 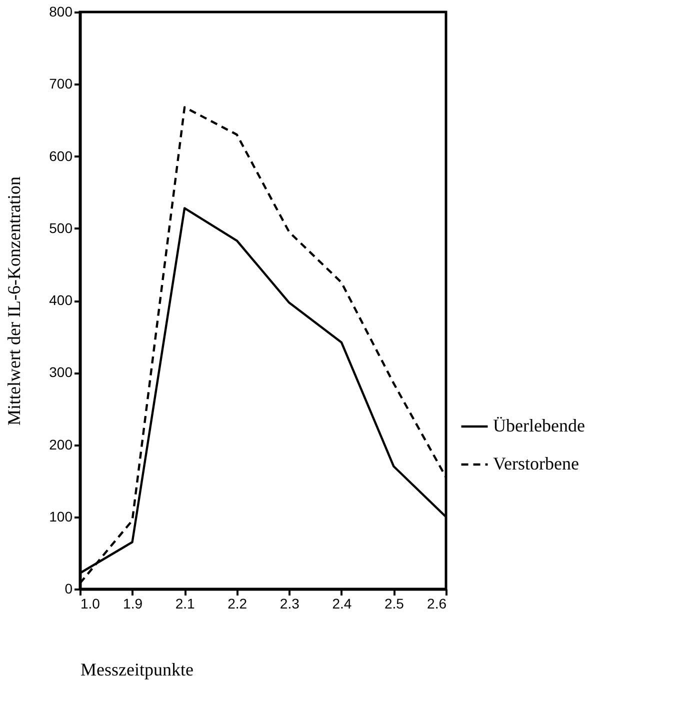 What do you see at coordinates (342, 604) in the screenshot?
I see `x-tick-label: 2.4` at bounding box center [342, 604].